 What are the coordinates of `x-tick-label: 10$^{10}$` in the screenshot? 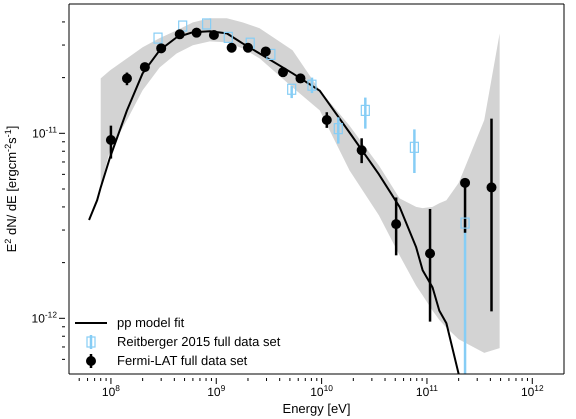 It's located at (322, 391).